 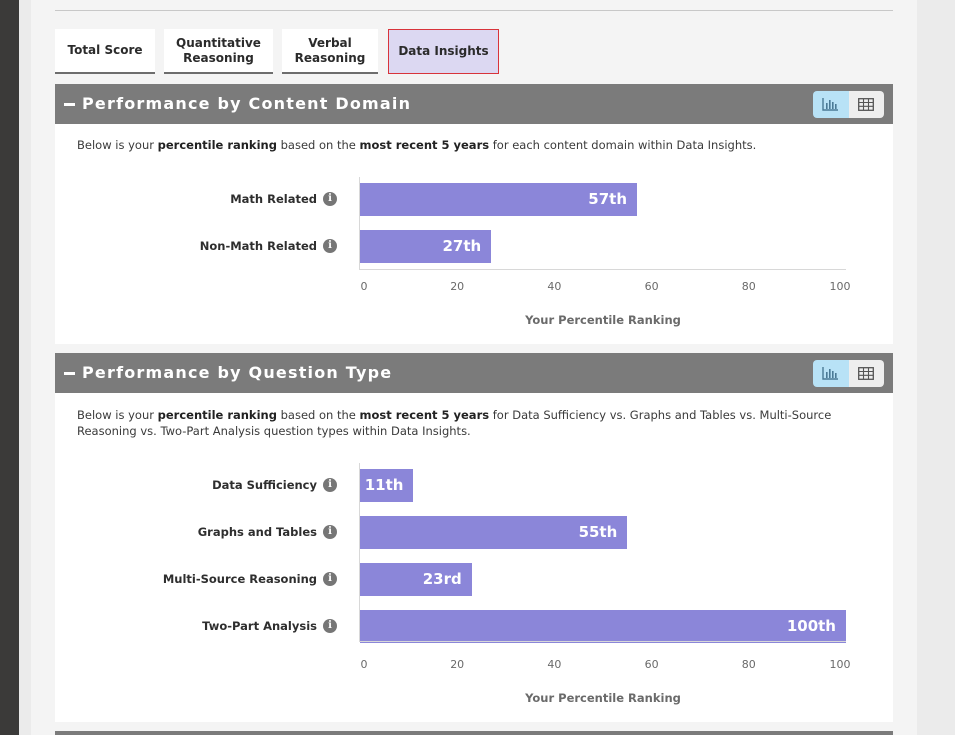 I want to click on percentile-bar: 55th, so click(x=494, y=532).